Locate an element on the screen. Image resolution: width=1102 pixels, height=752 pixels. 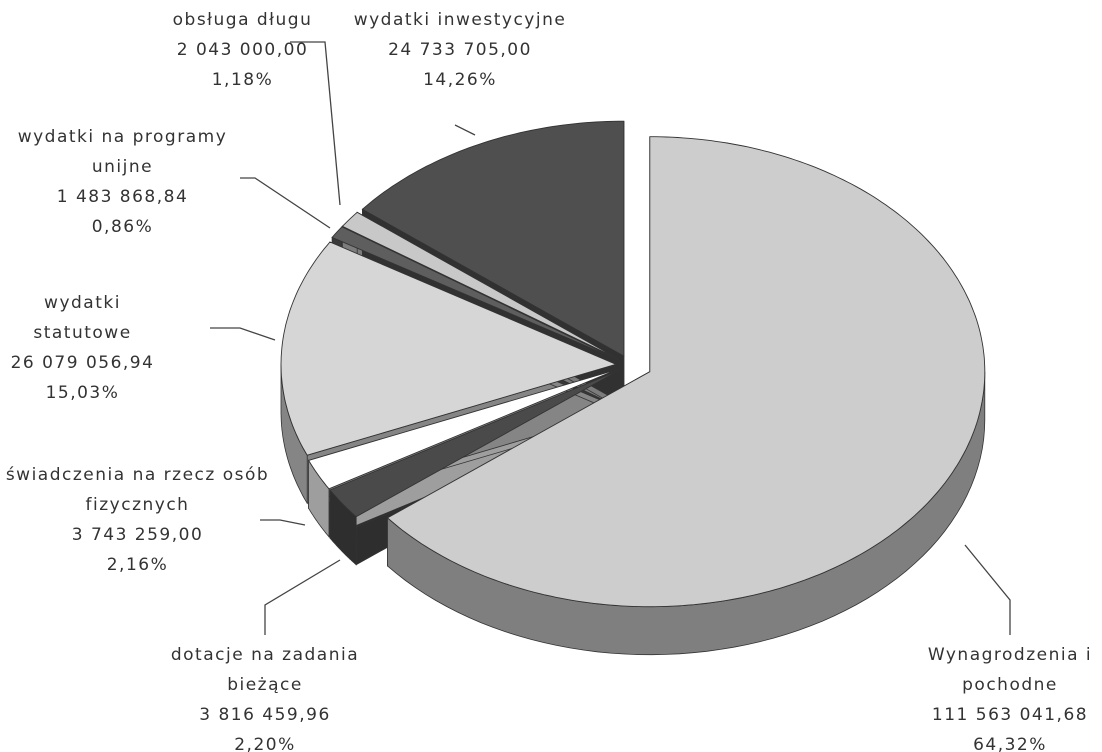
category-name: wydatki inwestycyjne is located at coordinates (460, 20).